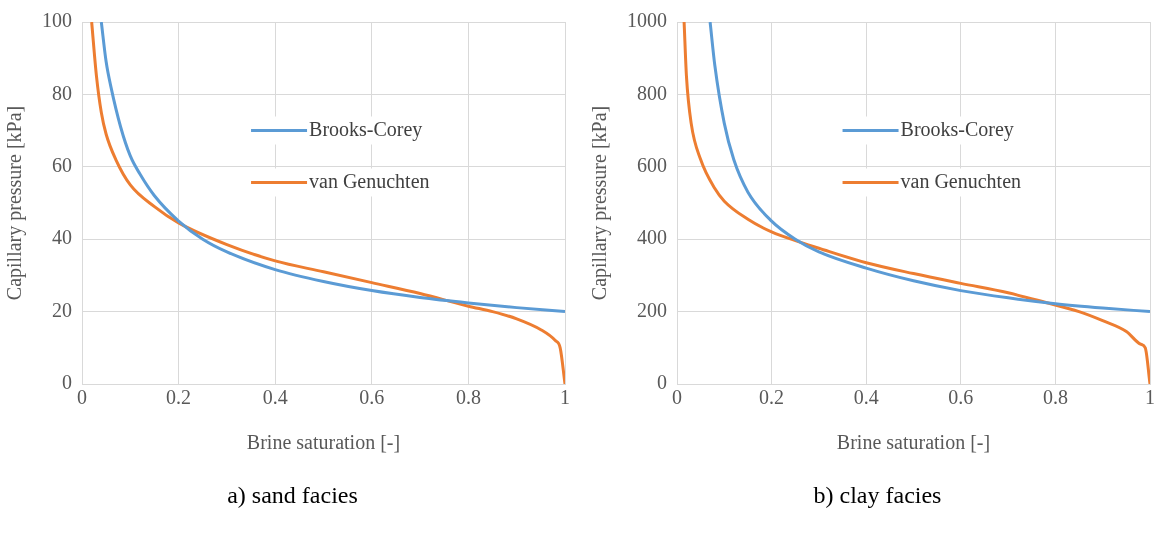  What do you see at coordinates (652, 165) in the screenshot?
I see `y-tick-label: 600` at bounding box center [652, 165].